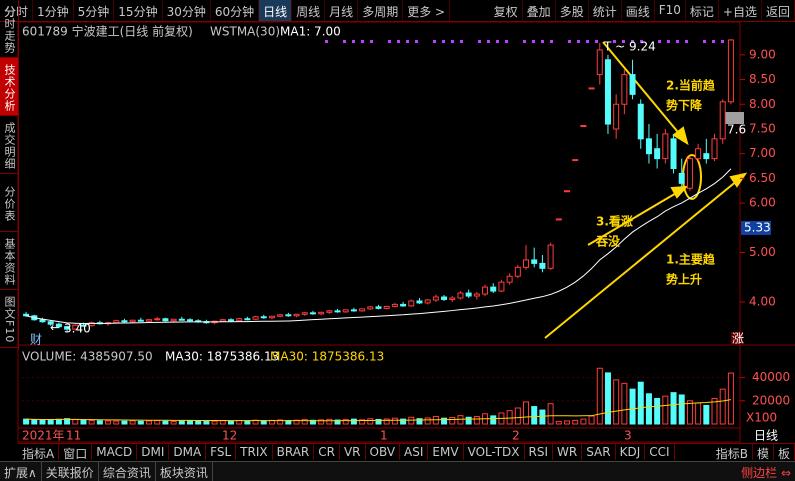 This screenshot has width=795, height=481. I want to click on status-item: 侧边栏 ⇔, so click(766, 473).